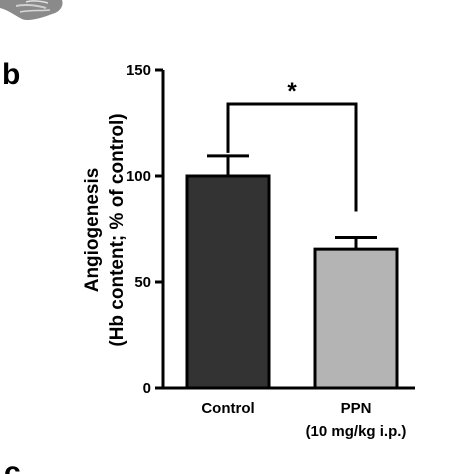  What do you see at coordinates (11, 74) in the screenshot?
I see `panel-letter-b: b` at bounding box center [11, 74].